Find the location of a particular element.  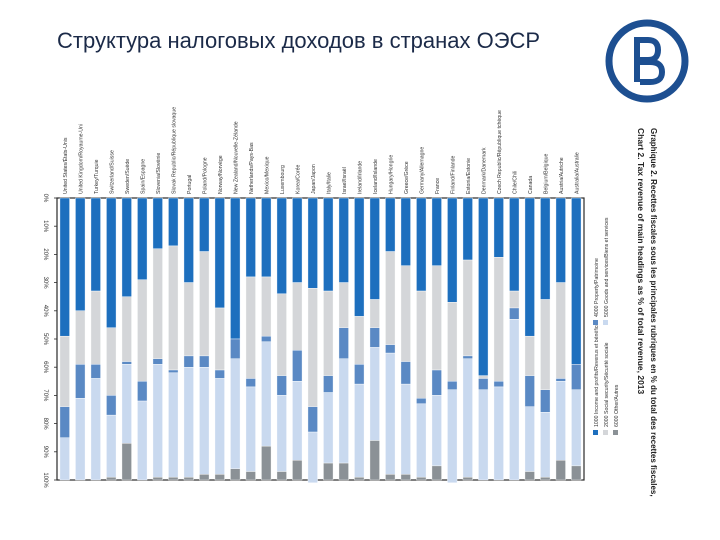

category-label: Greece/Grèce is located at coordinates (407, 177).